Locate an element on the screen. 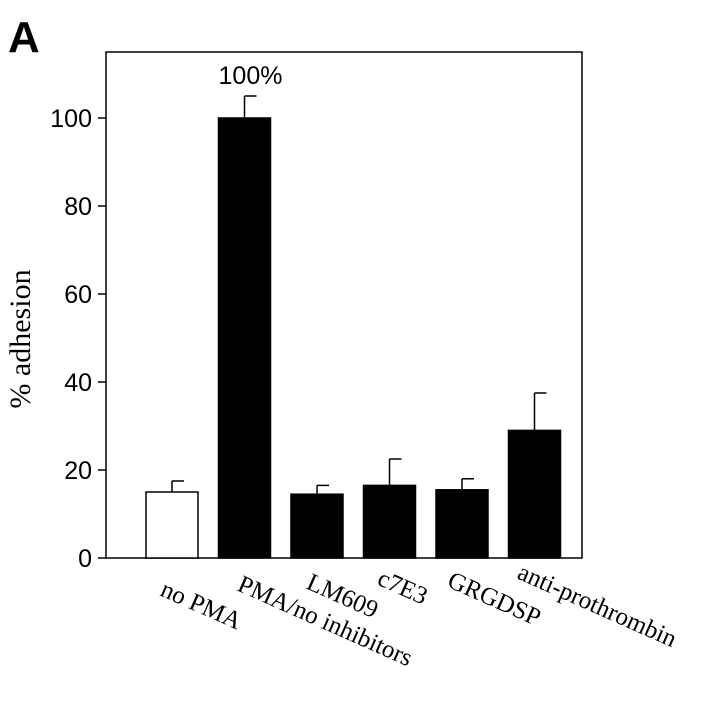 Image resolution: width=720 pixels, height=720 pixels. data-label: 100% is located at coordinates (251, 76).